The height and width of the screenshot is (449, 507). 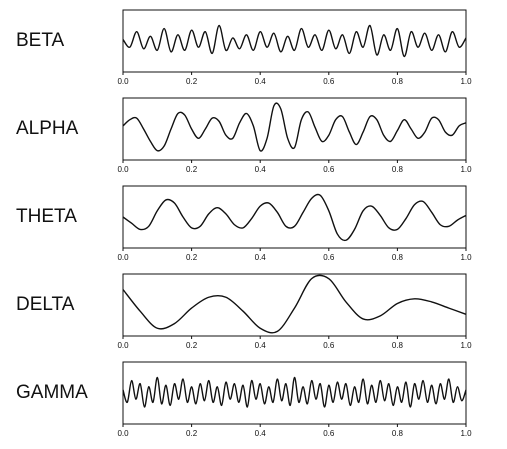 What do you see at coordinates (47, 128) in the screenshot?
I see `wave-label: ALPHA` at bounding box center [47, 128].